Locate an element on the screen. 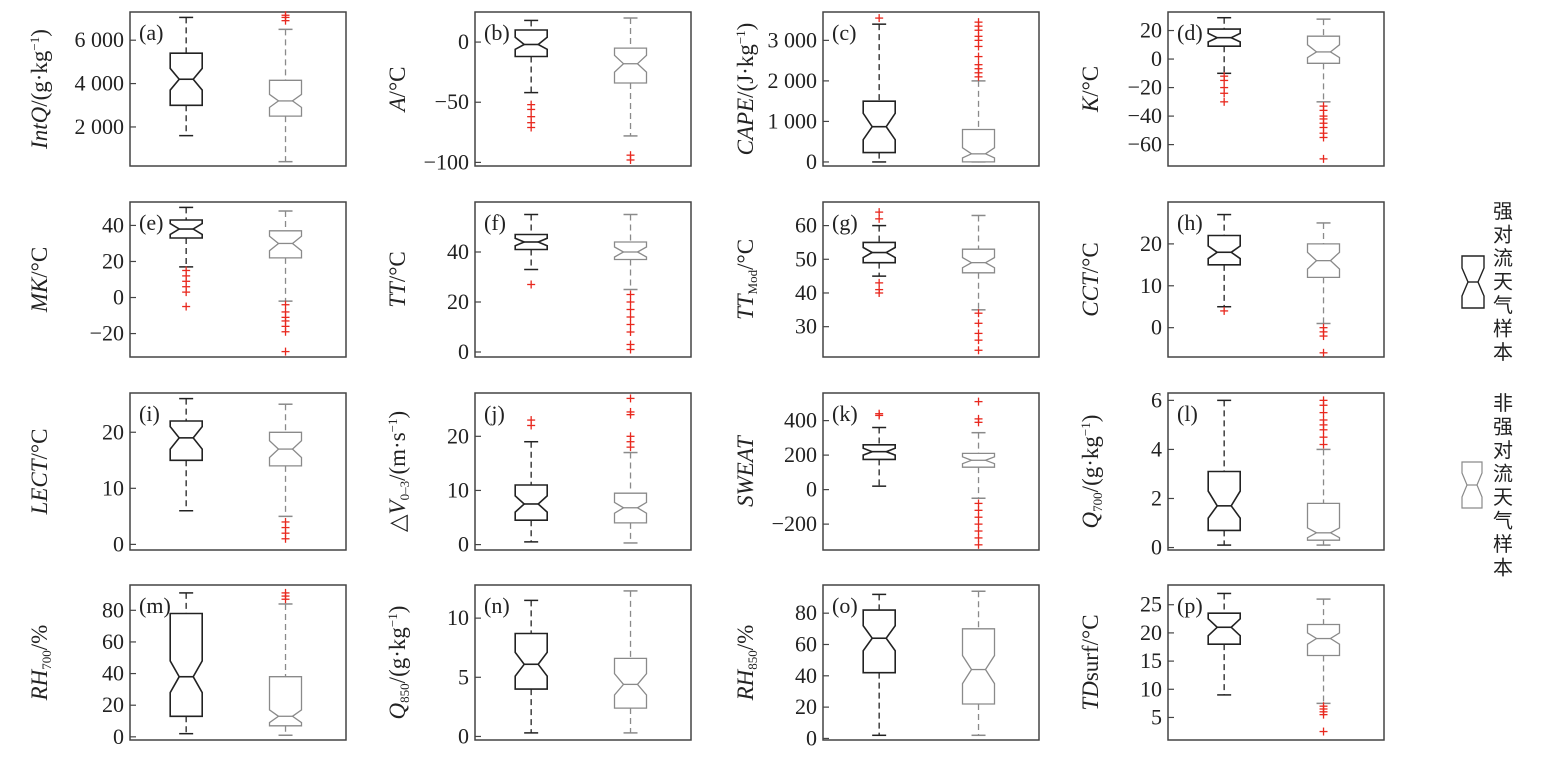 The height and width of the screenshot is (758, 1557). y-tick-label: 80 is located at coordinates (806, 612).